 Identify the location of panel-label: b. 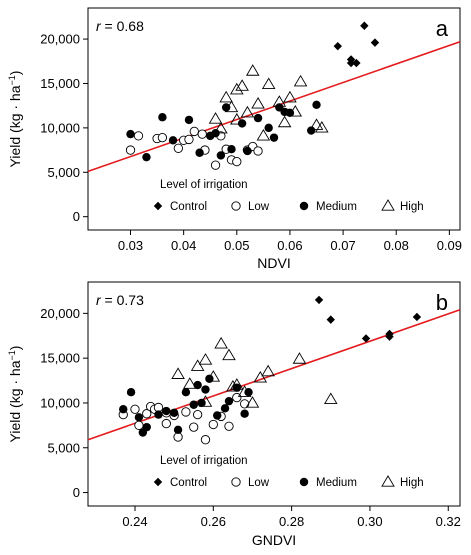
(442, 302).